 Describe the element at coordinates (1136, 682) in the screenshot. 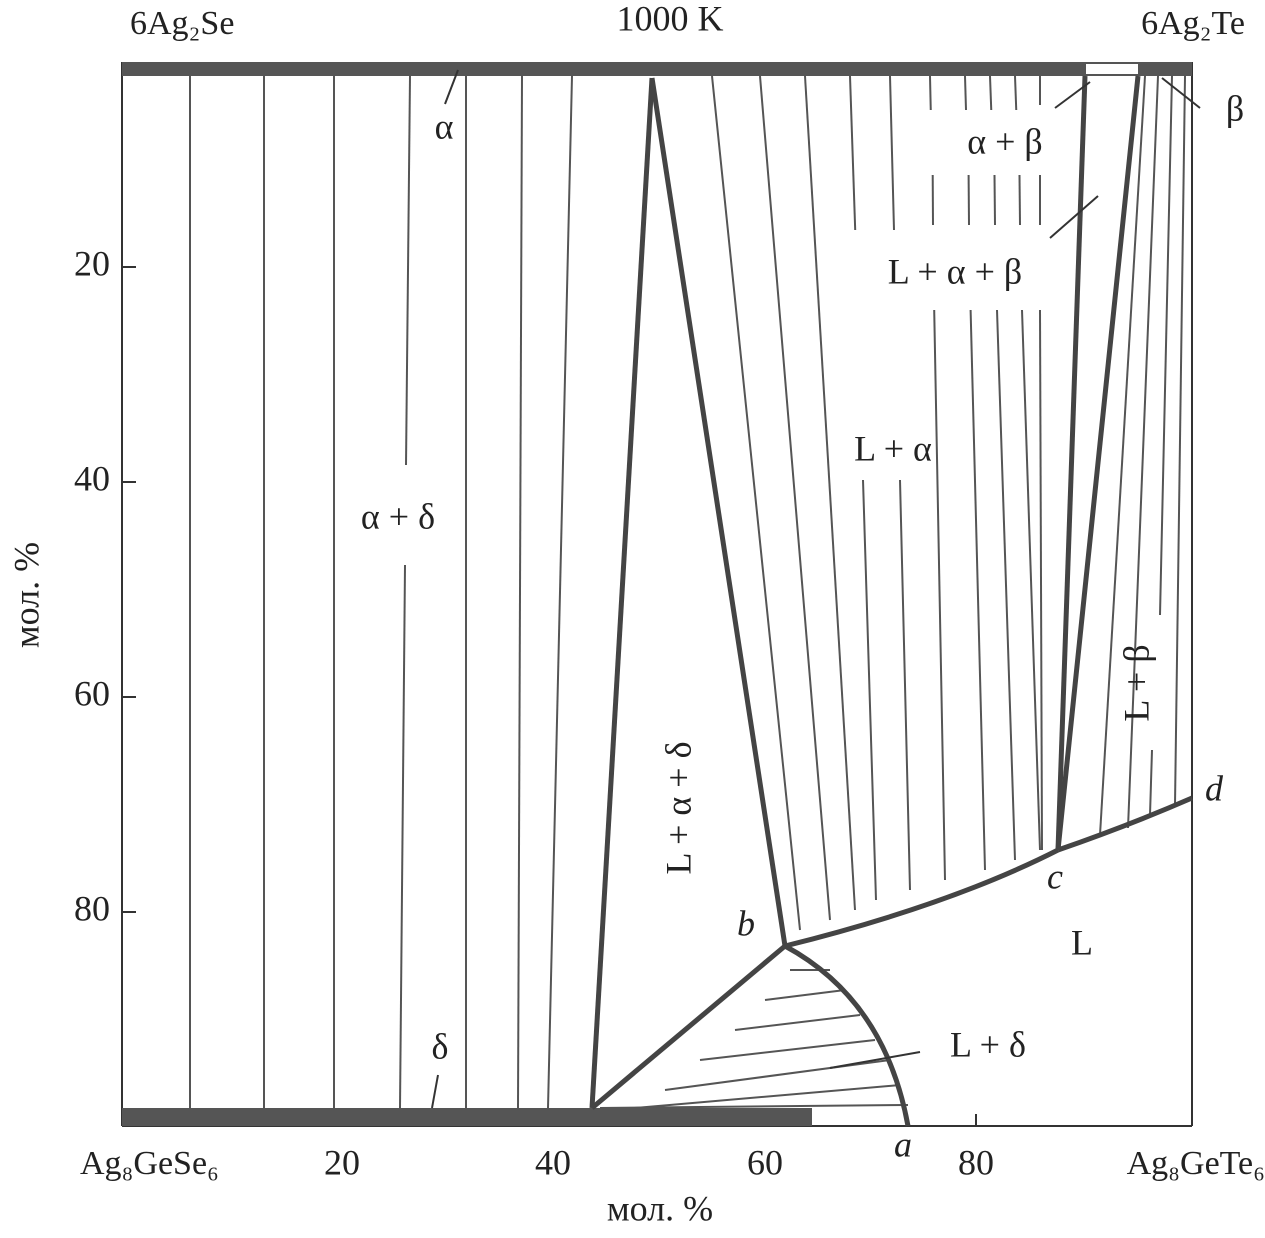

I see `phase-label: L + β` at that location.